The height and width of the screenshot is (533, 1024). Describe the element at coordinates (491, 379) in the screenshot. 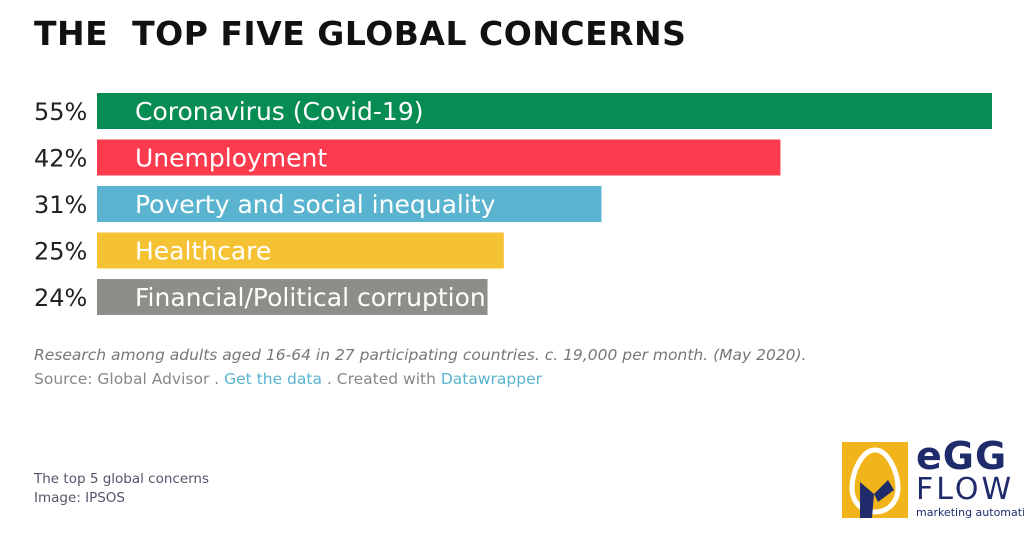

I see `datawrapper-link: Datawrapper` at that location.